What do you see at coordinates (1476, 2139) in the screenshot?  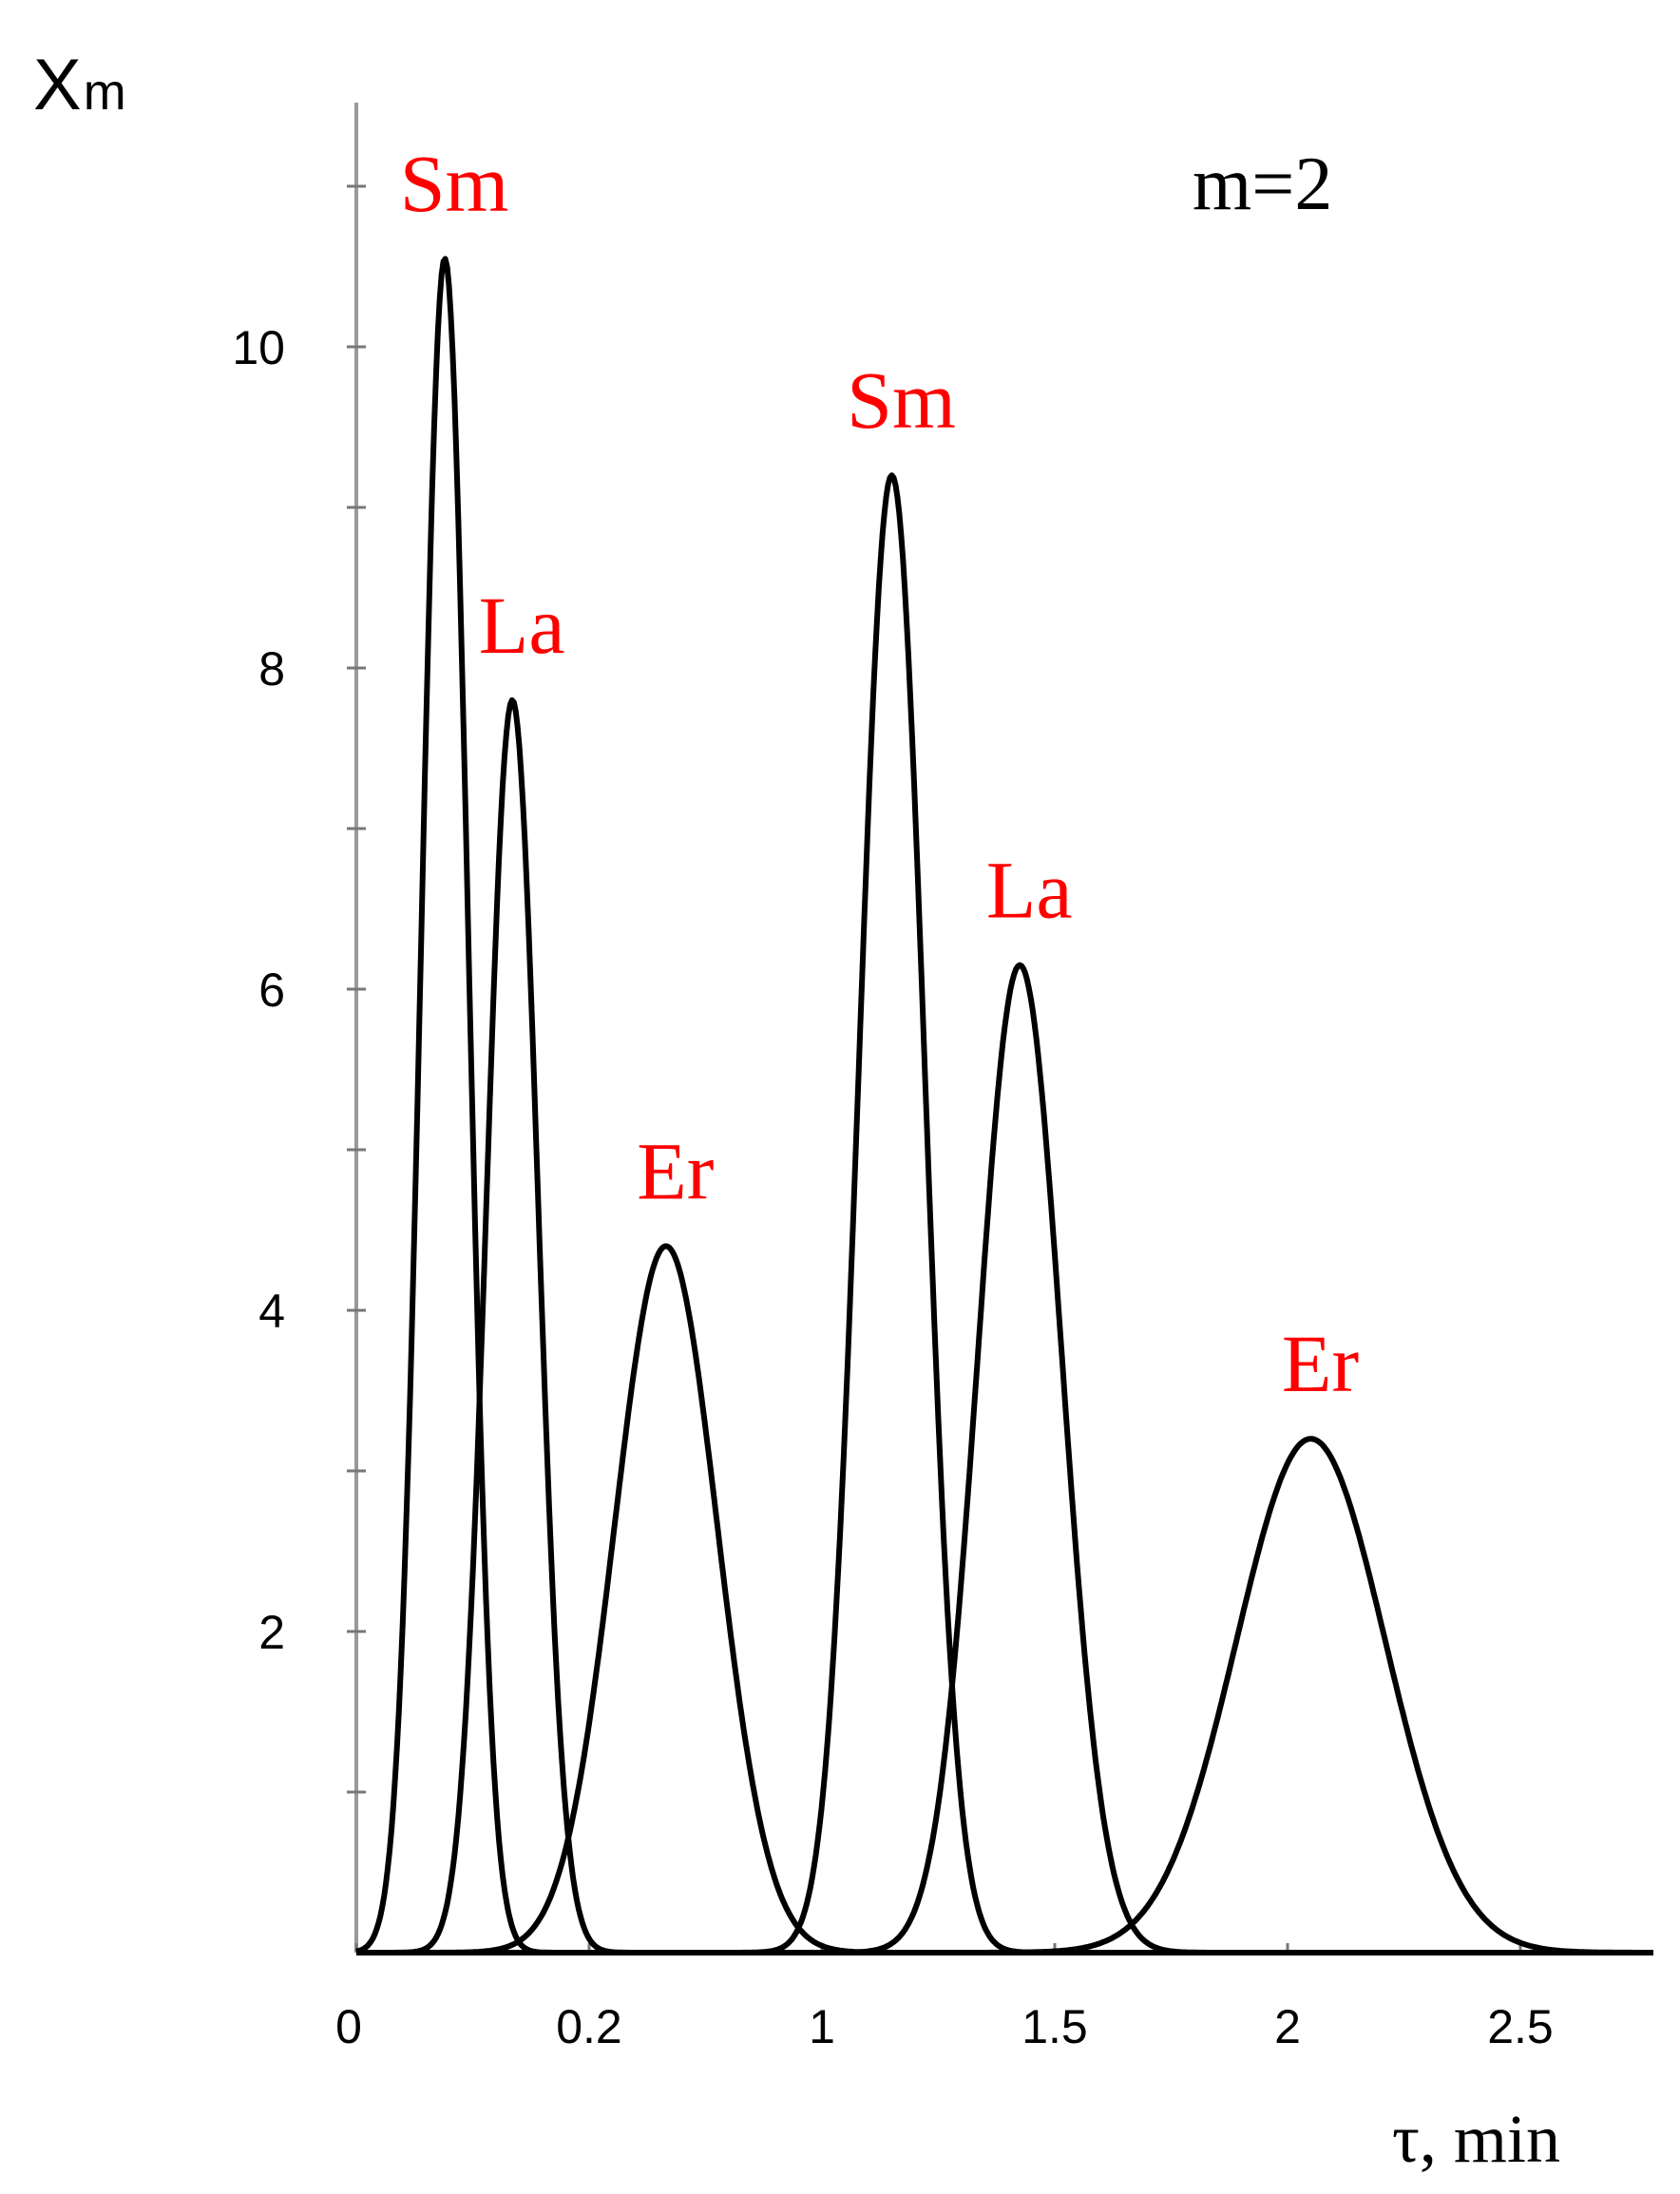 I see `x-axis-title: τ, min` at bounding box center [1476, 2139].